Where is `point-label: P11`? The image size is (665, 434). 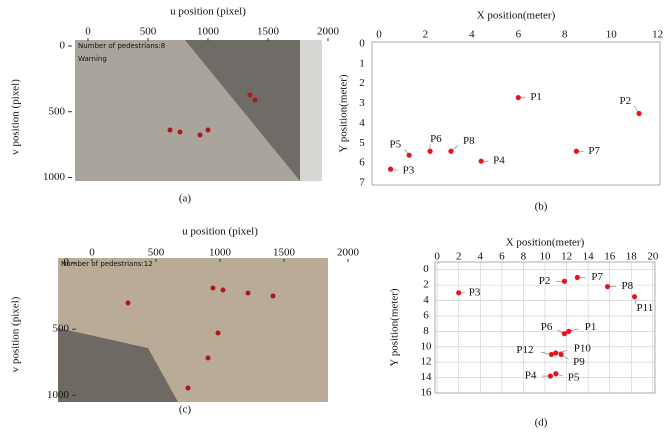 point-label: P11 is located at coordinates (645, 308).